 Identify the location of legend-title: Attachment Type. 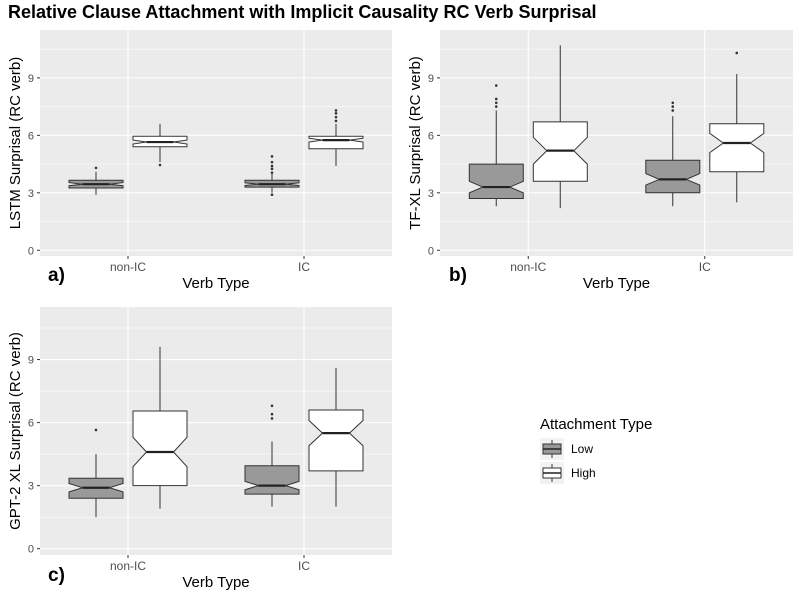
(596, 424).